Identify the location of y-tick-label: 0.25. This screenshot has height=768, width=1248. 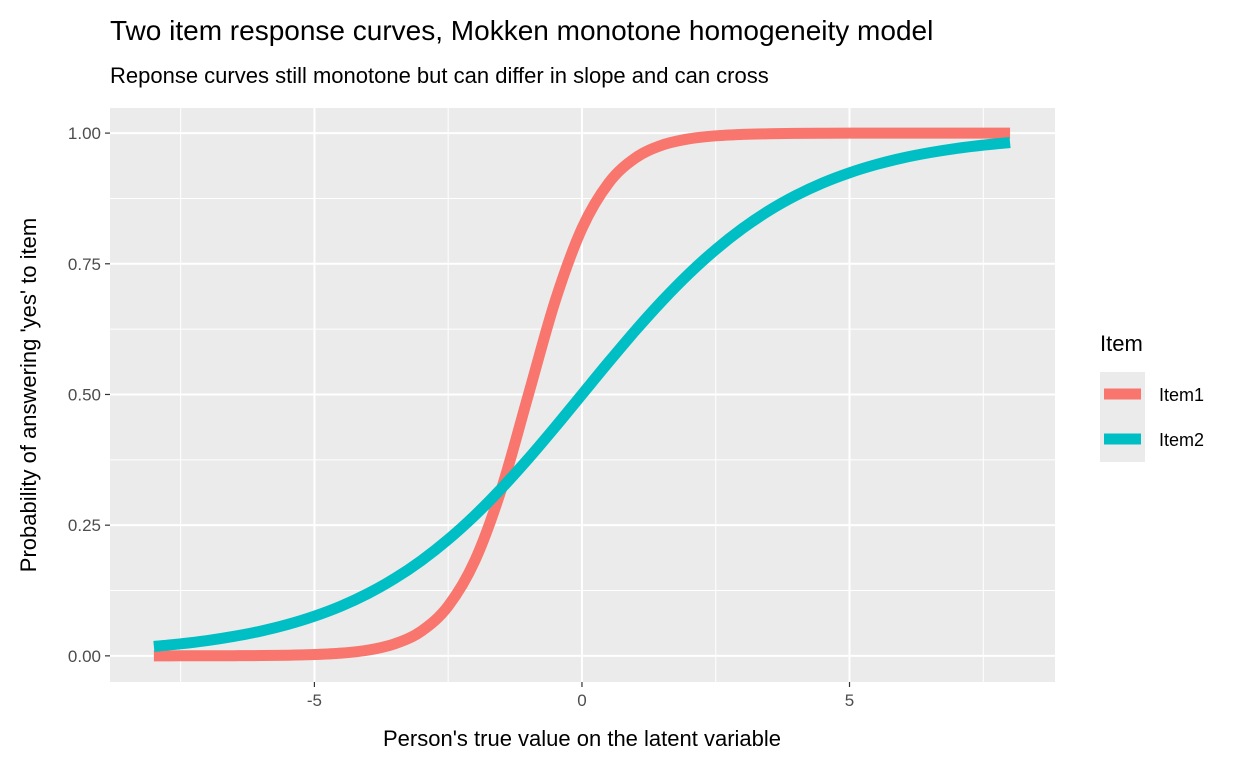
(84, 525).